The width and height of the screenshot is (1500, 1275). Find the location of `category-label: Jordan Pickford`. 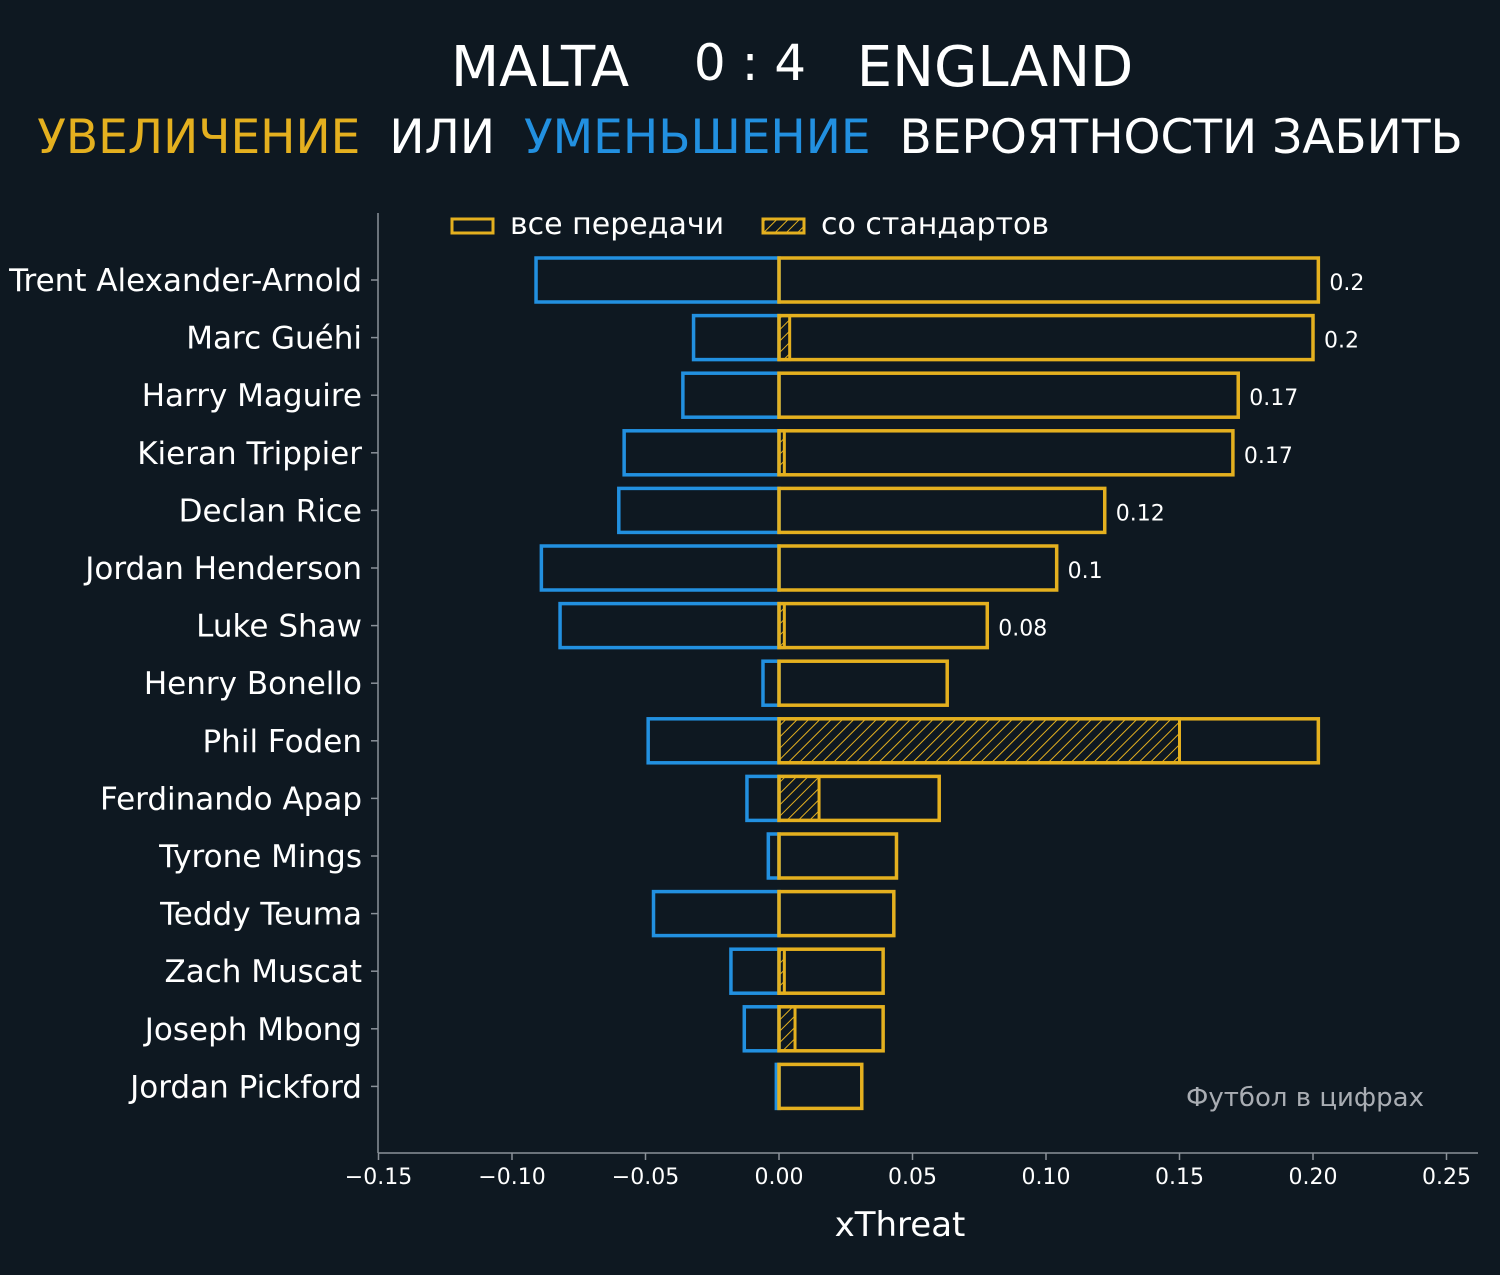

category-label: Jordan Pickford is located at coordinates (245, 1087).